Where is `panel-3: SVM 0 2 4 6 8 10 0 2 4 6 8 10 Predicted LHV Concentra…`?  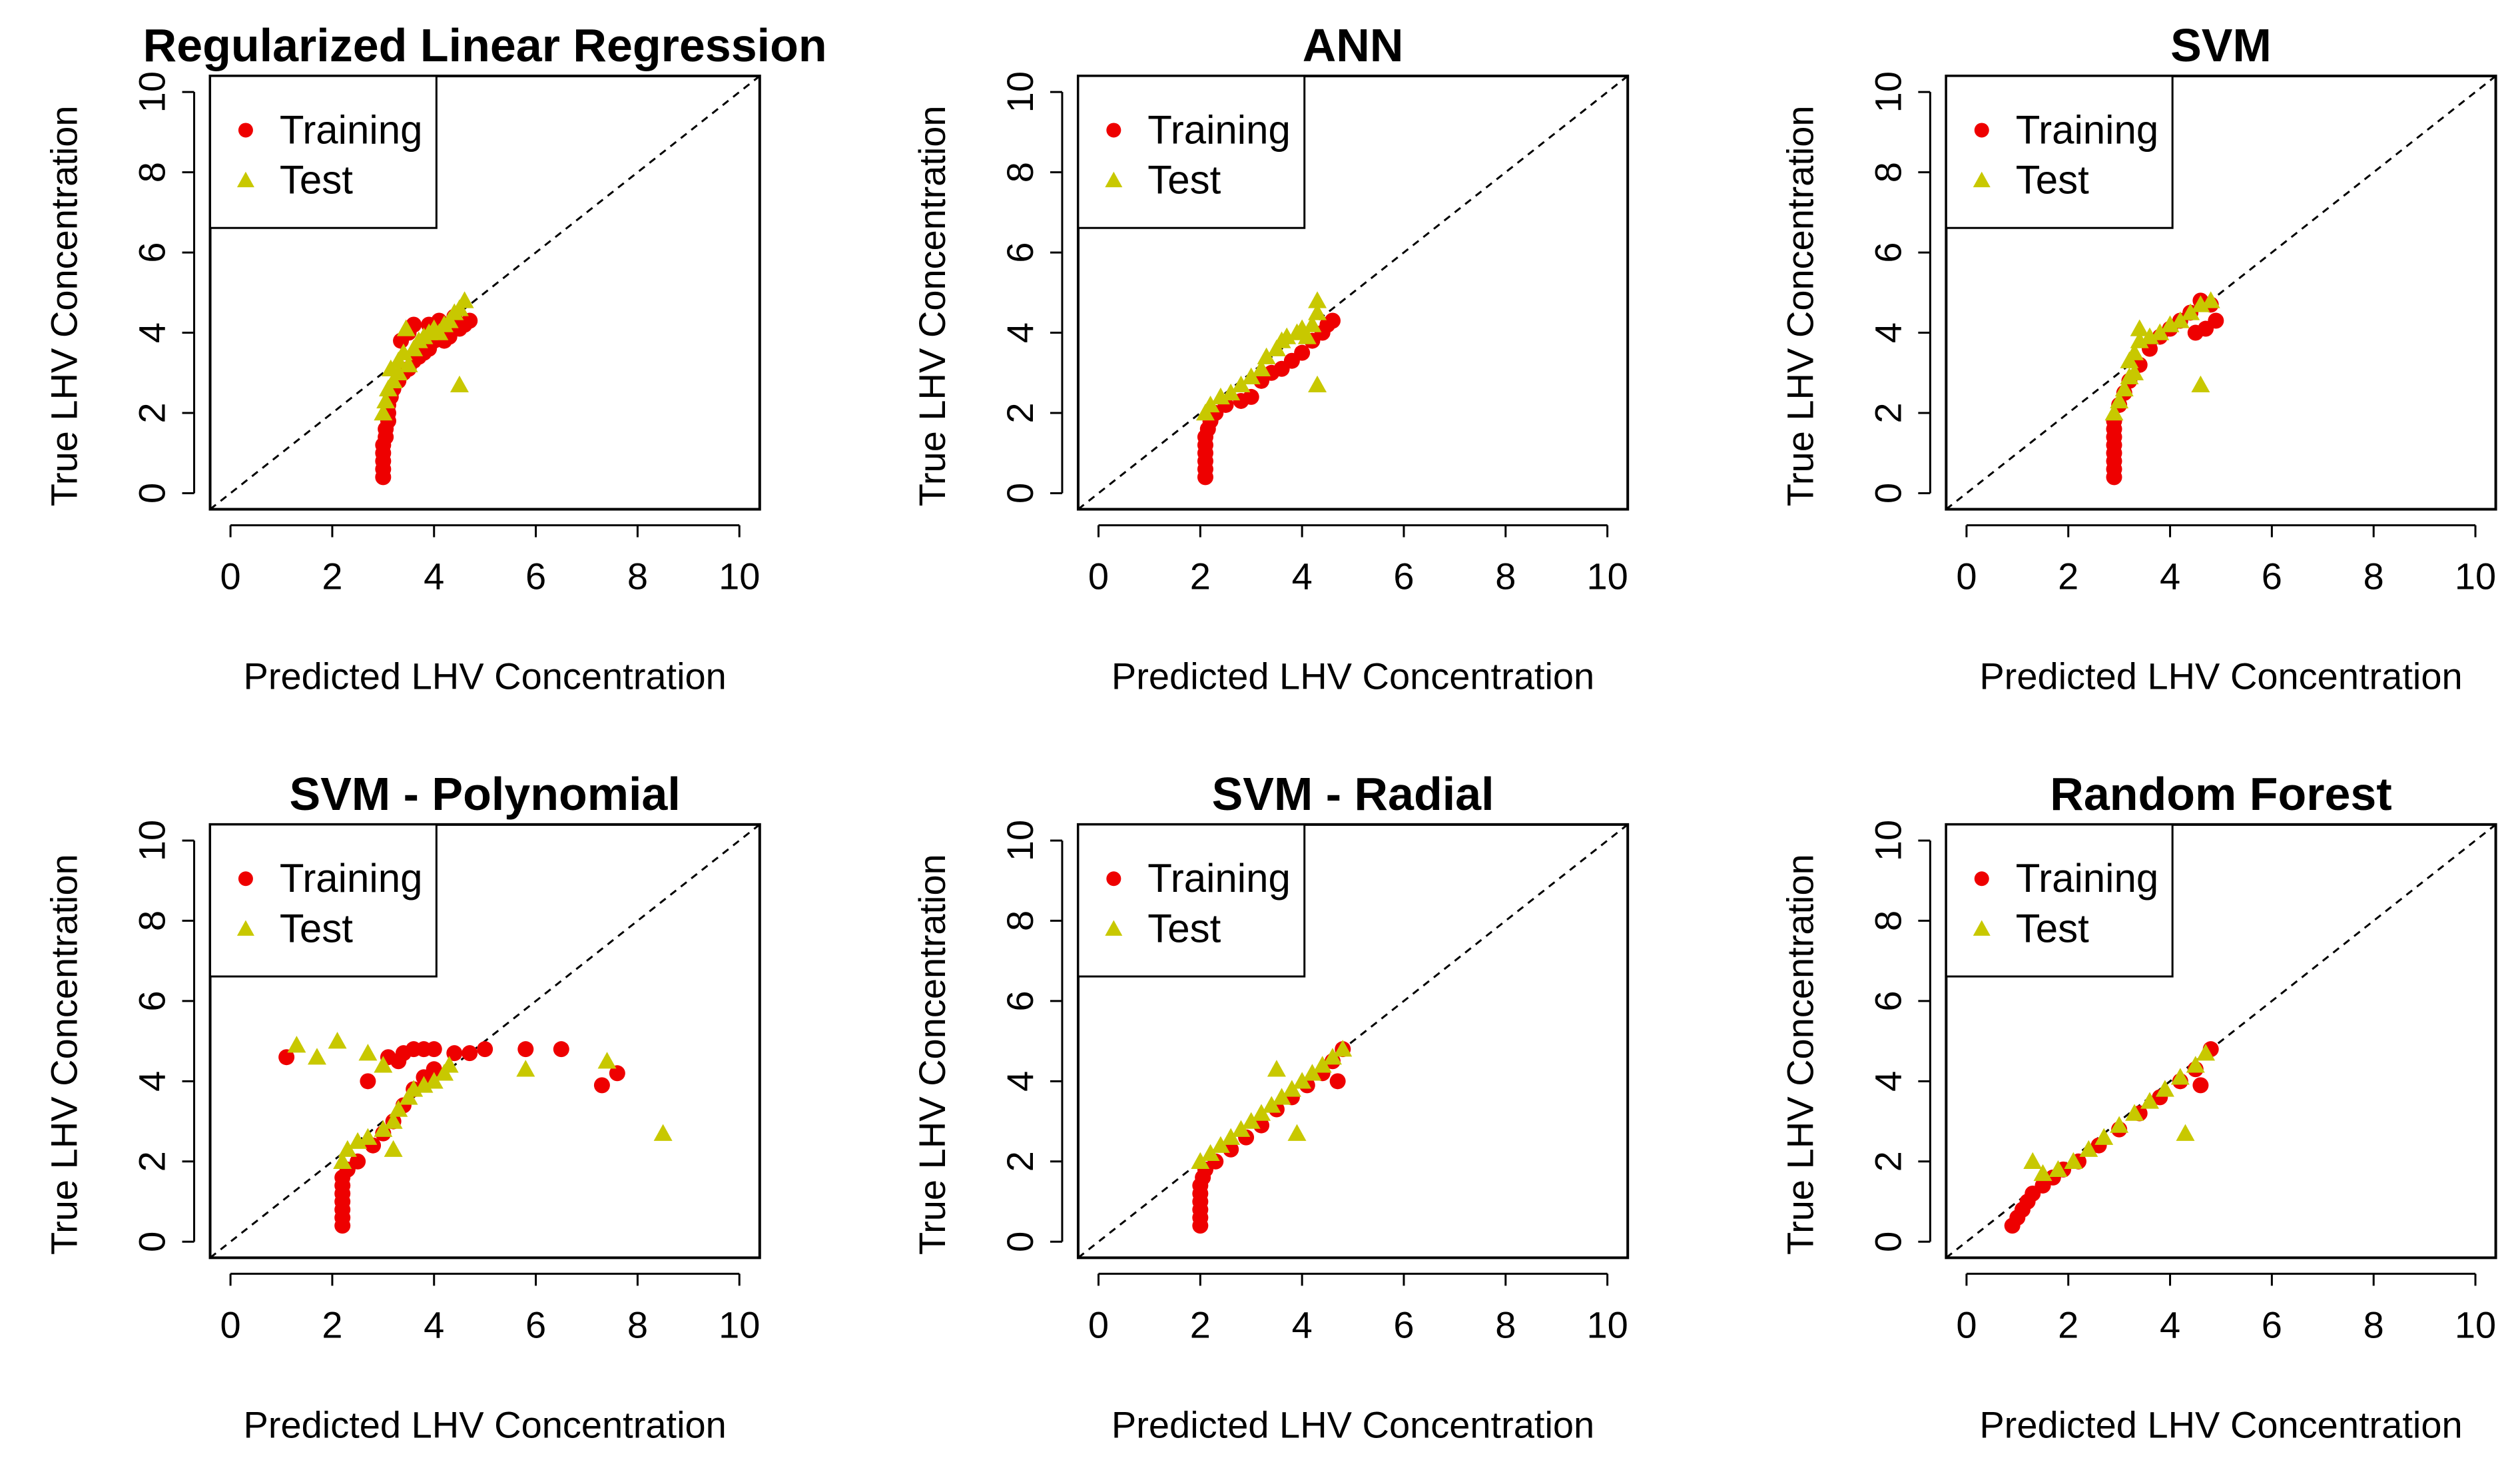 panel-3: SVM 0 2 4 6 8 10 0 2 4 6 8 10 Predicted LHV Concentra… is located at coordinates (2138, 358).